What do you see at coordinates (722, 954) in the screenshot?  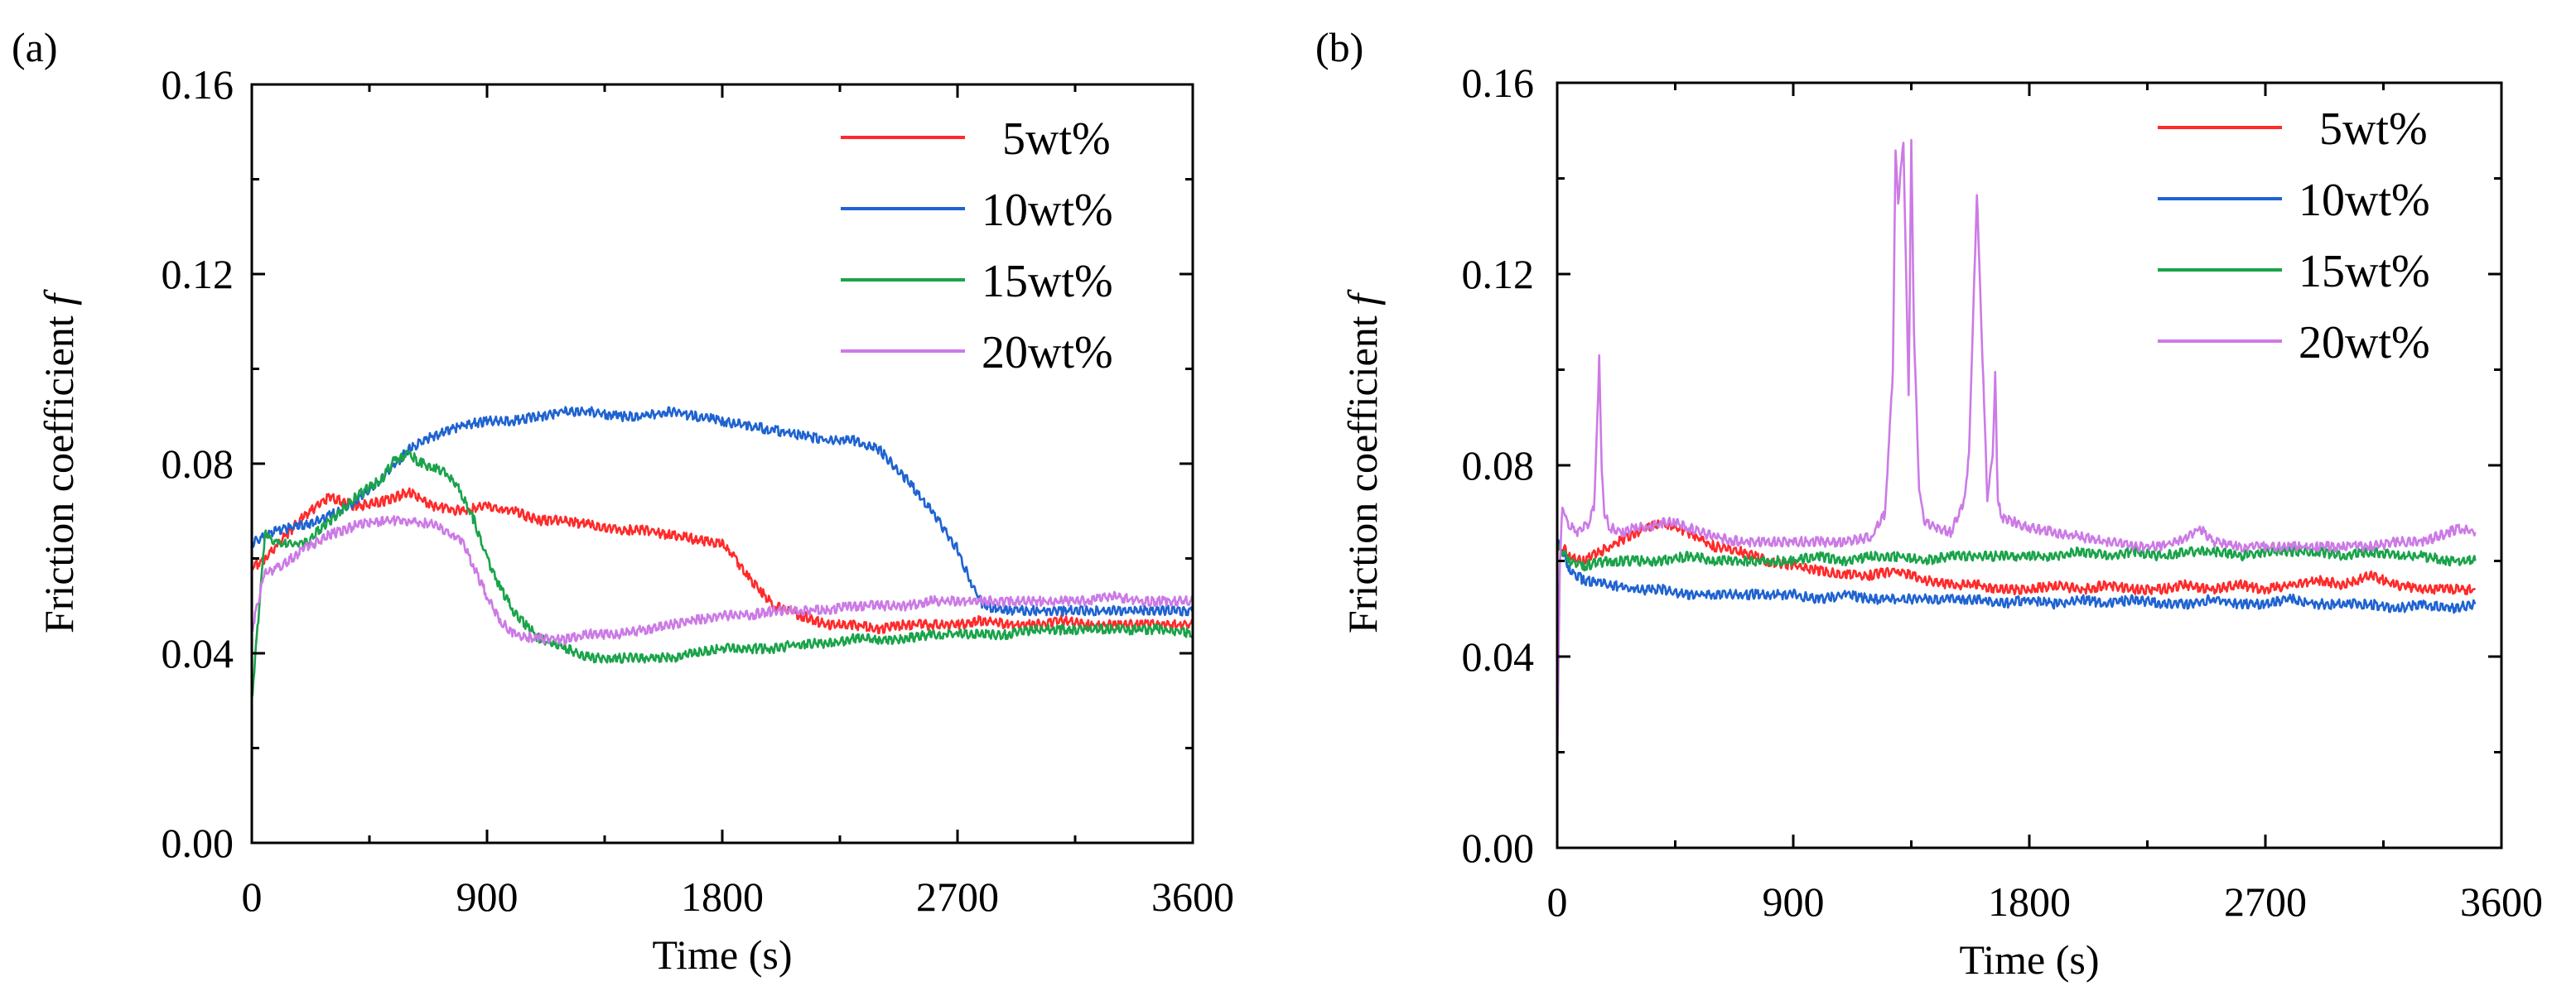 I see `x-axis-title-a: Time (s)` at bounding box center [722, 954].